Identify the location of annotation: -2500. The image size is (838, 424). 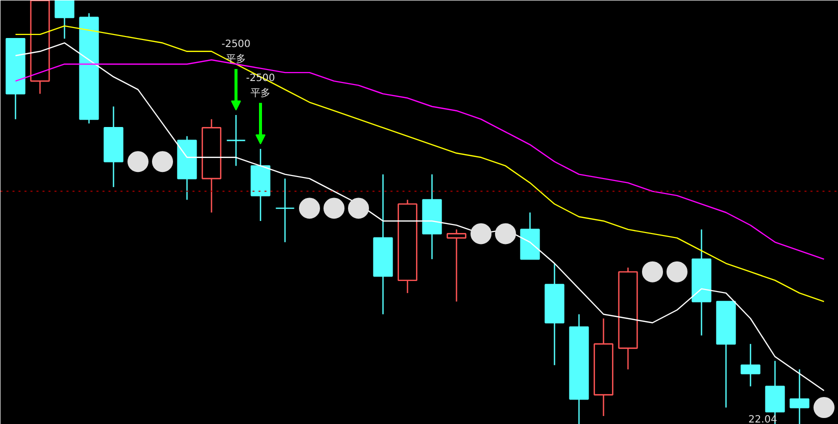
(236, 44).